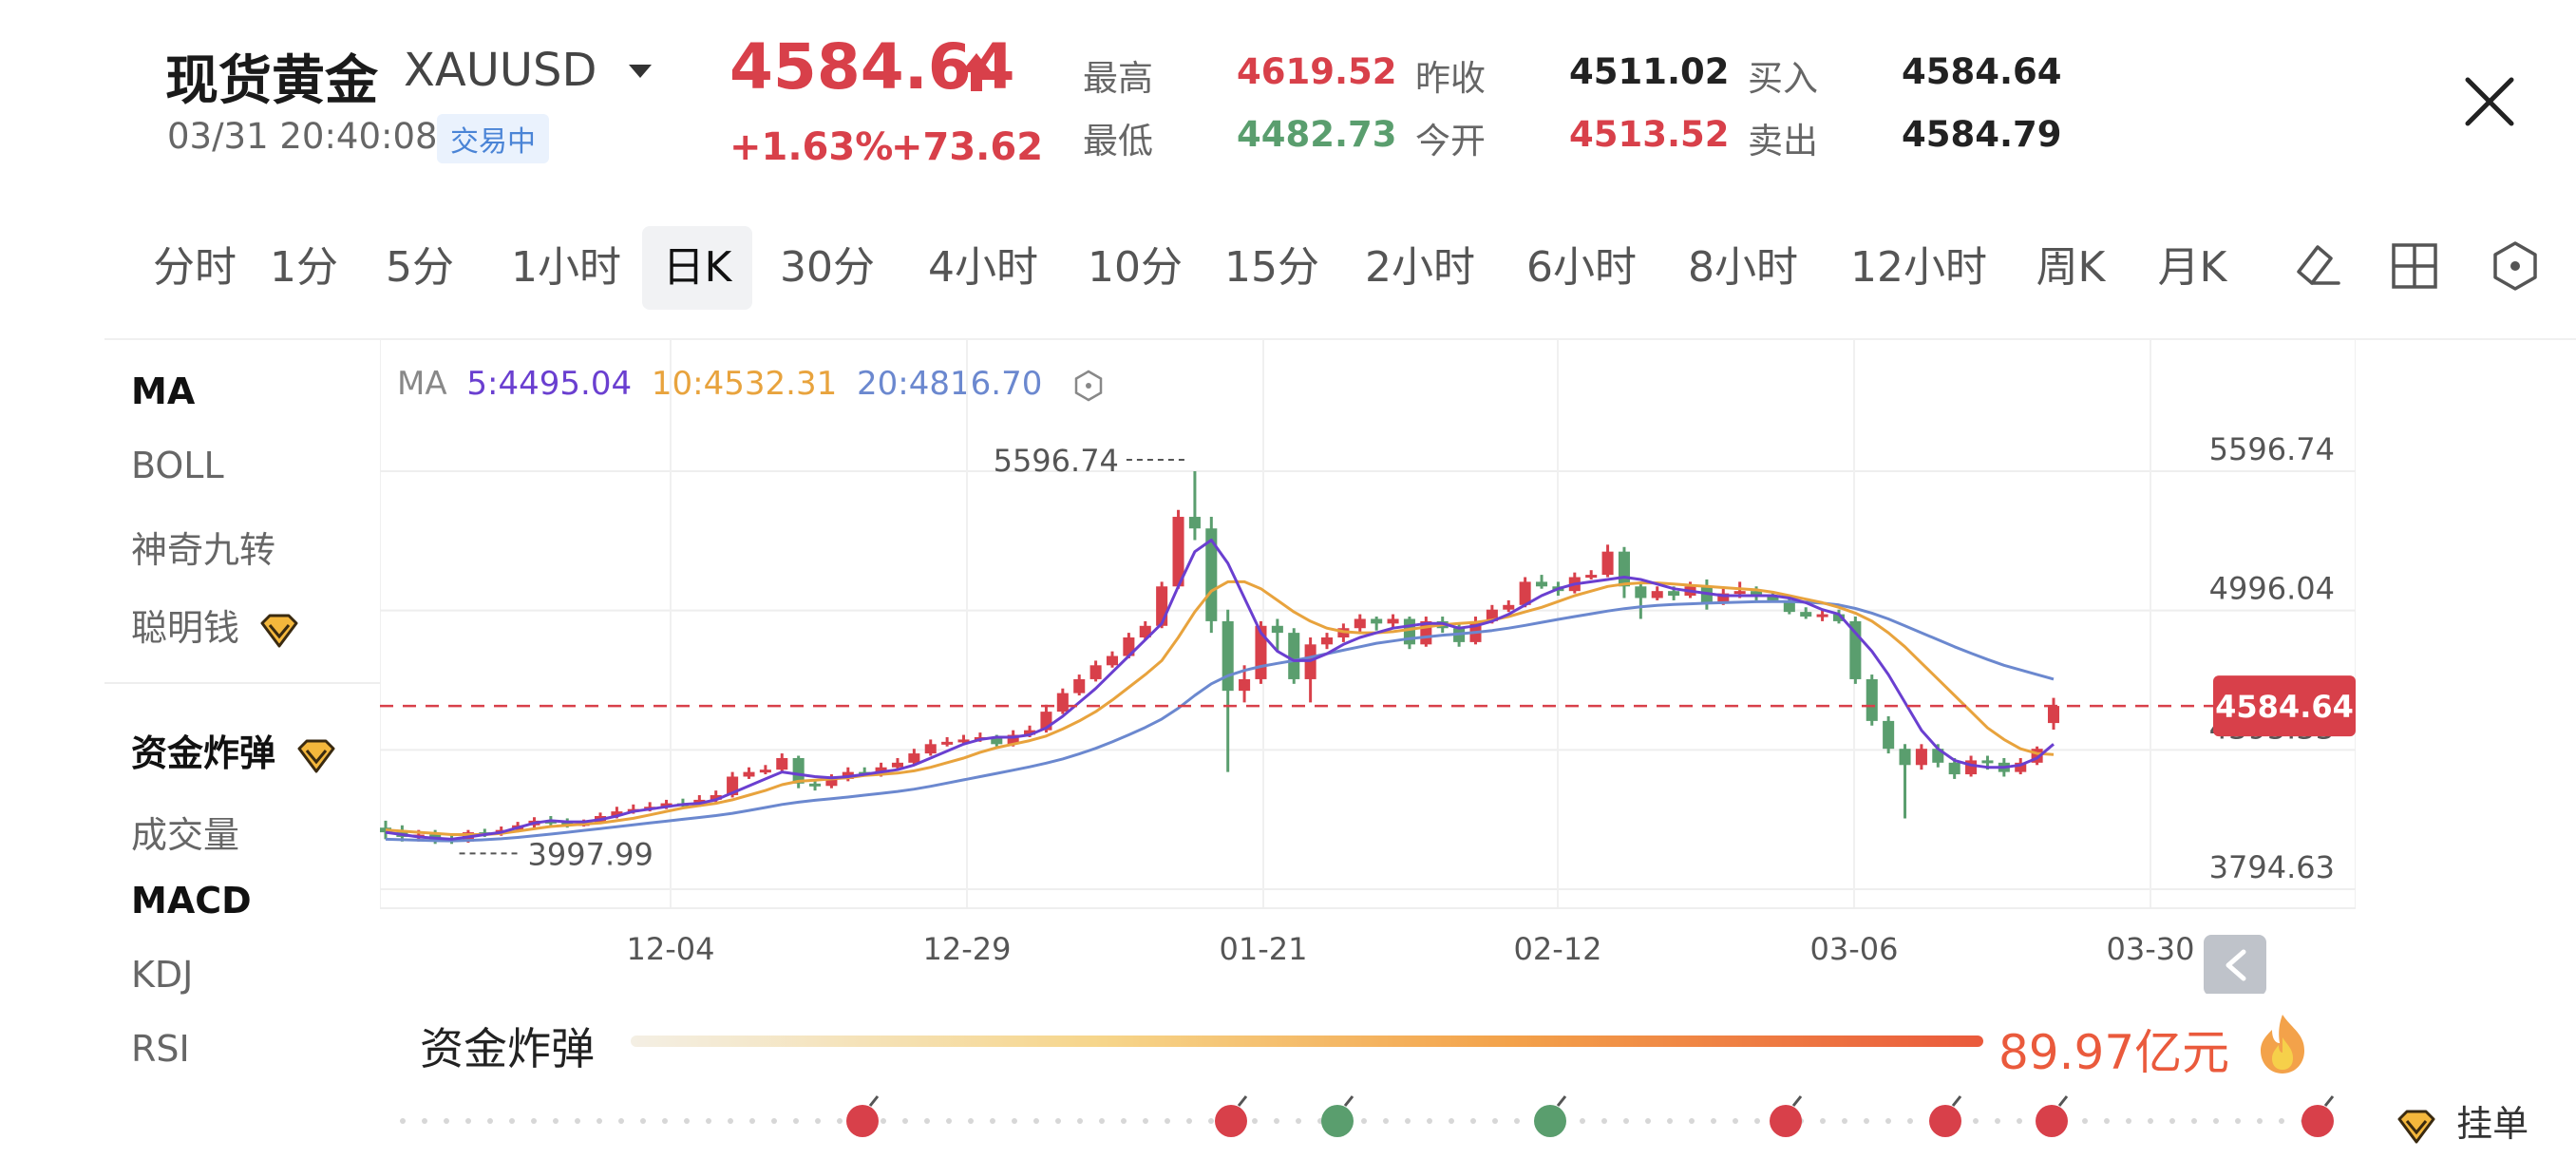 This screenshot has height=1159, width=2576. I want to click on chevron-left-icon, so click(2236, 965).